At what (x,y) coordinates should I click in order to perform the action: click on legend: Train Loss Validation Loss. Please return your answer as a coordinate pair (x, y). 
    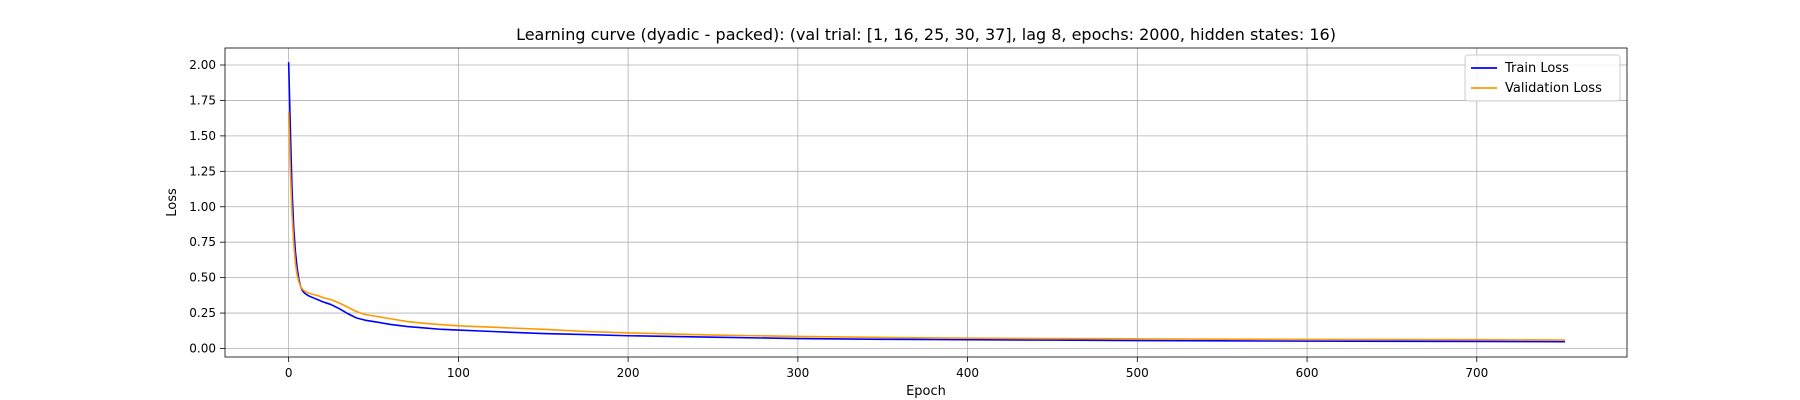
    Looking at the image, I should click on (1542, 78).